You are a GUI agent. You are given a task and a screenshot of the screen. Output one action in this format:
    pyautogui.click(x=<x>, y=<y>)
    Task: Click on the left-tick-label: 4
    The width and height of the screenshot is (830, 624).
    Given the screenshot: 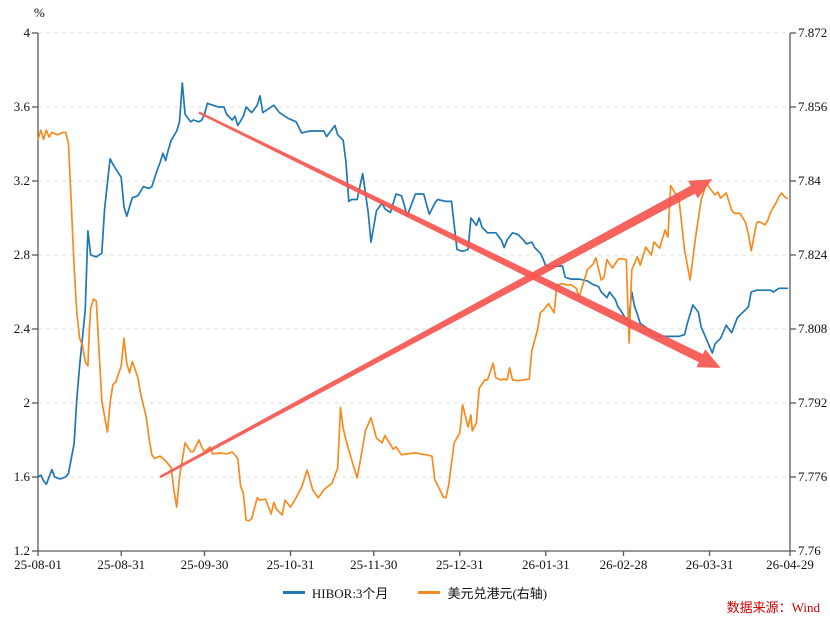 What is the action you would take?
    pyautogui.click(x=27, y=32)
    